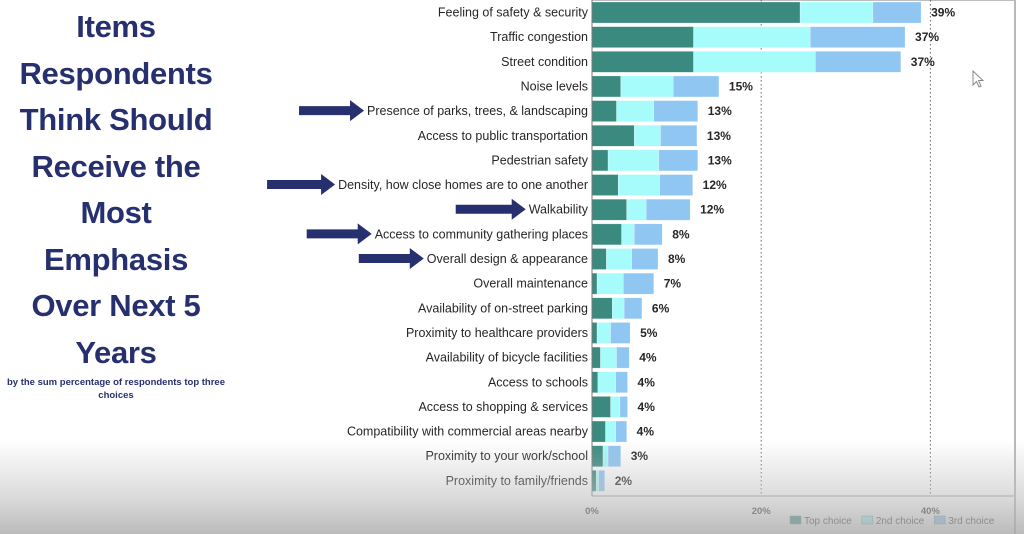 Image resolution: width=1024 pixels, height=534 pixels. I want to click on category-label: Overall maintenance, so click(530, 284).